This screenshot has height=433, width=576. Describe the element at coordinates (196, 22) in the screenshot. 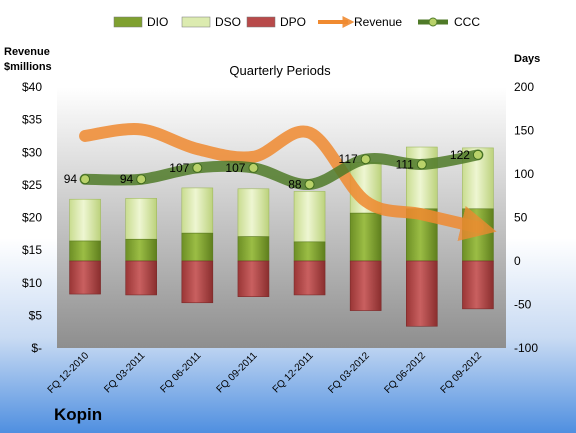

I see `legend-swatch-dso` at that location.